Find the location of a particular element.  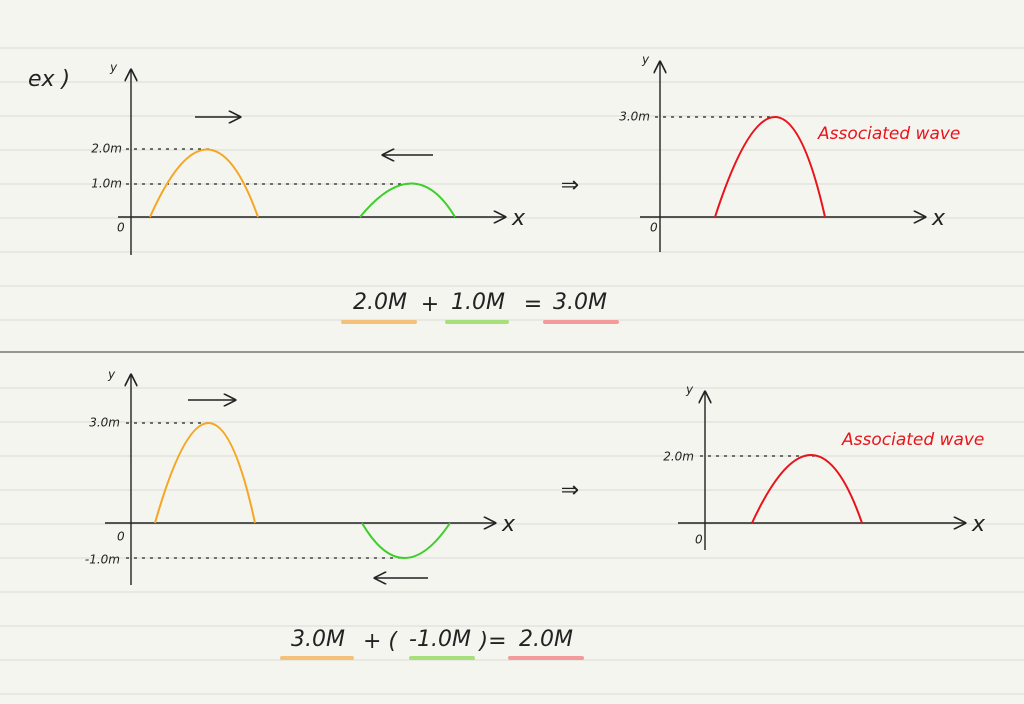

equation: 3.0M + ( -1.0M )= 2.0M is located at coordinates (432, 643).